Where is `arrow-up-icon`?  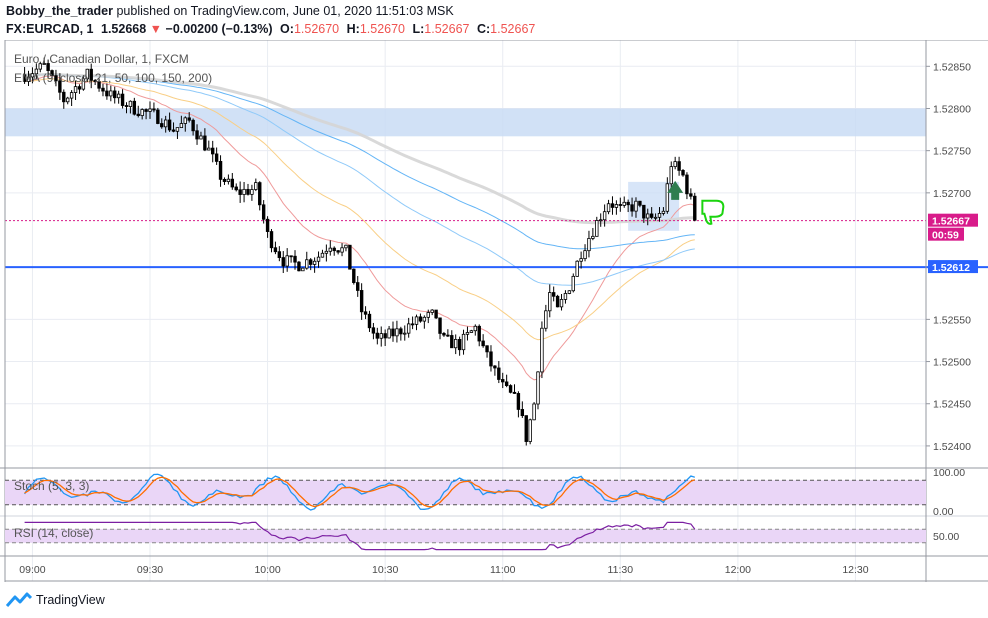 arrow-up-icon is located at coordinates (675, 190).